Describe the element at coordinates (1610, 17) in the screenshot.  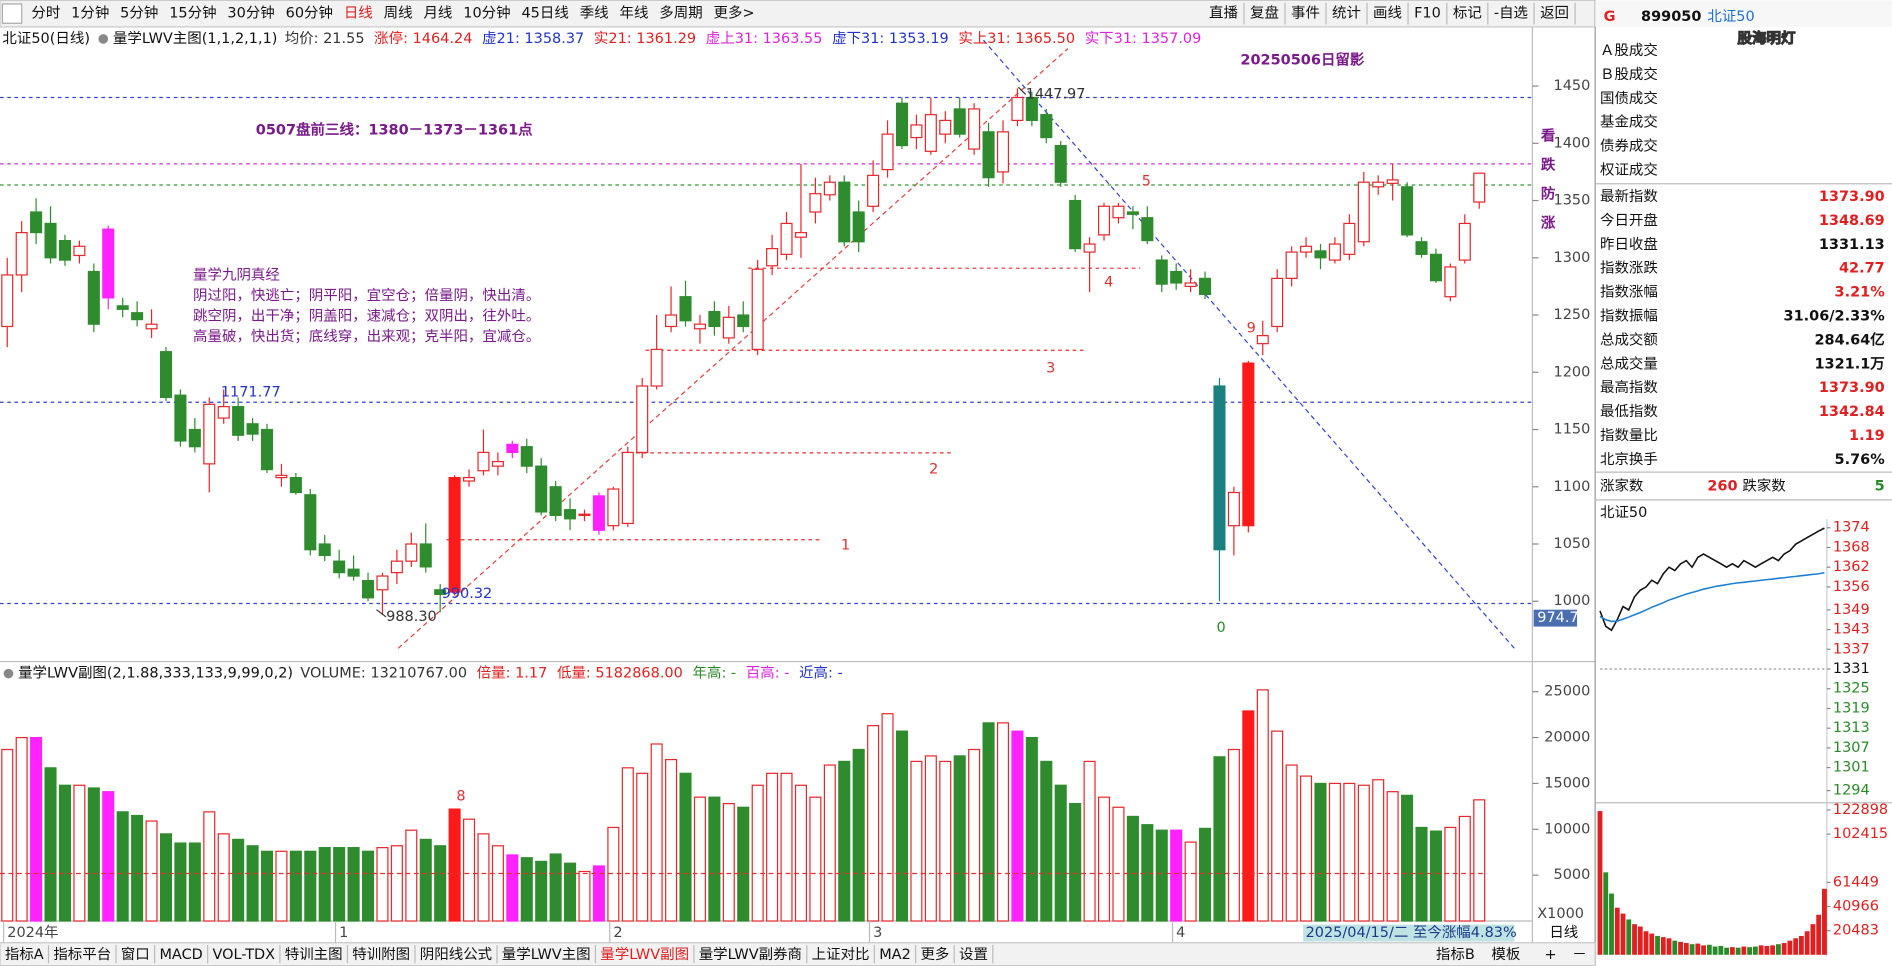
I see `flag: G` at that location.